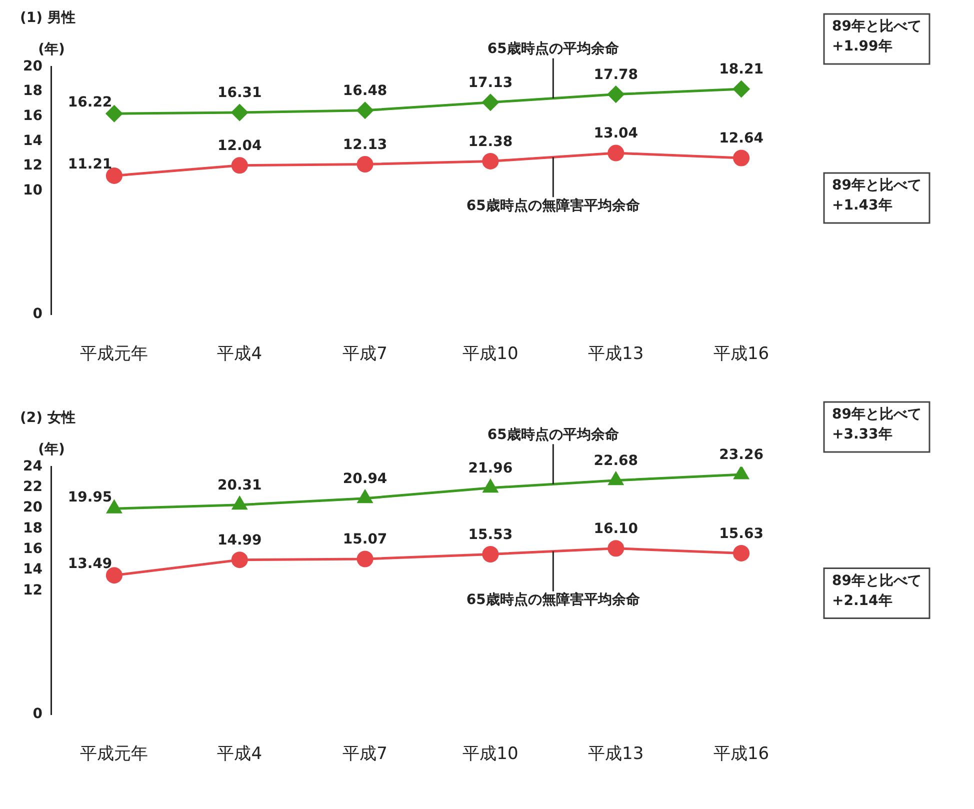 Image resolution: width=974 pixels, height=809 pixels. What do you see at coordinates (490, 468) in the screenshot?
I see `data-label: 21.96` at bounding box center [490, 468].